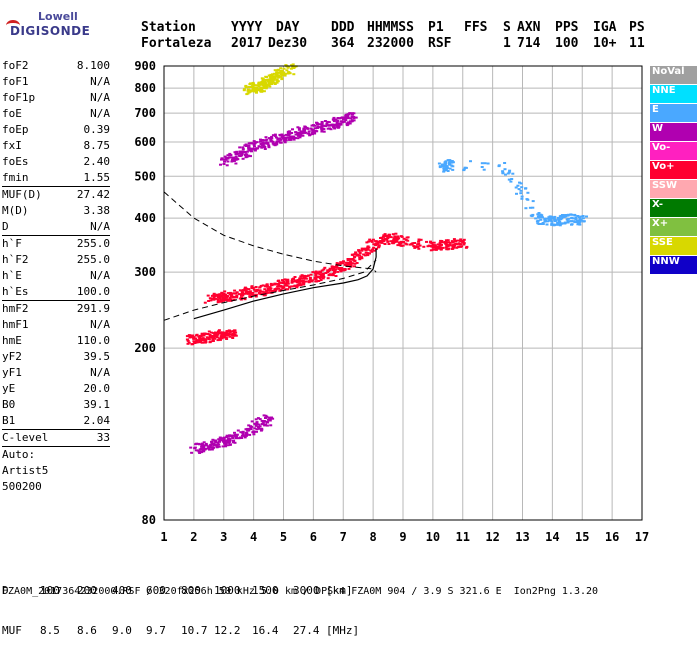 This screenshot has width=700, height=651. Describe the element at coordinates (103, 437) in the screenshot. I see `param-value: 33` at that location.